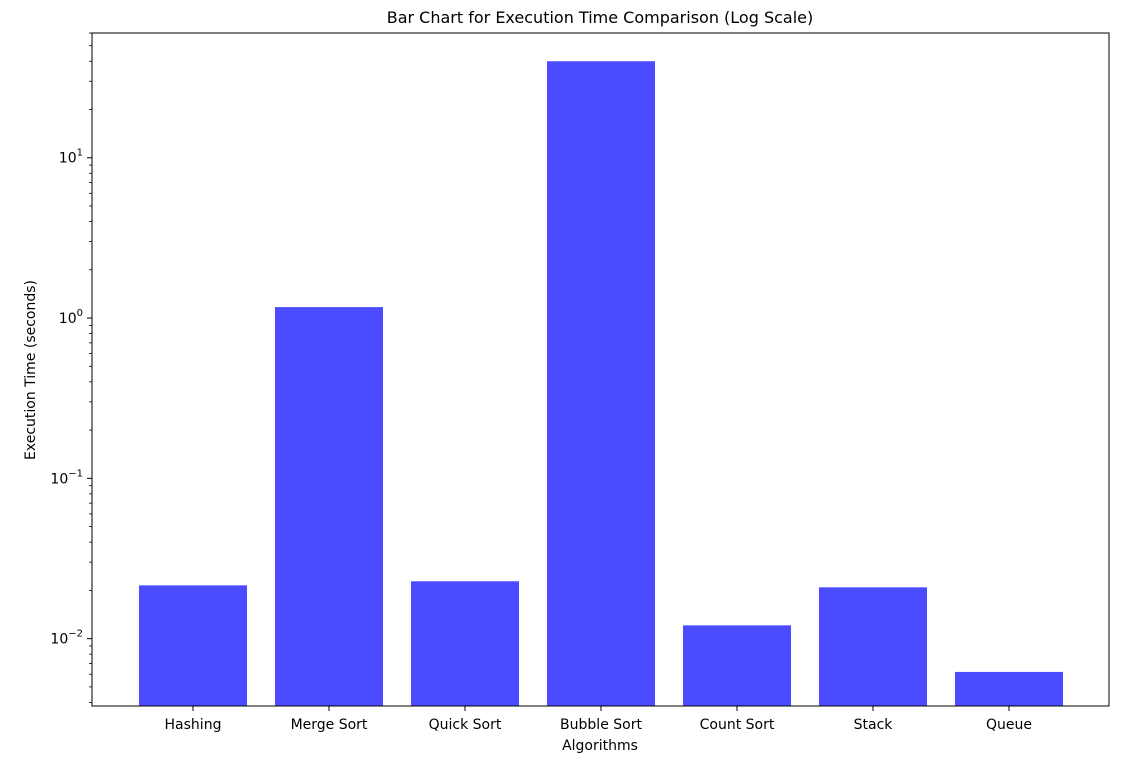 This screenshot has height=776, width=1126. What do you see at coordinates (66, 638) in the screenshot?
I see `y-tick-label: 10⁻²` at bounding box center [66, 638].